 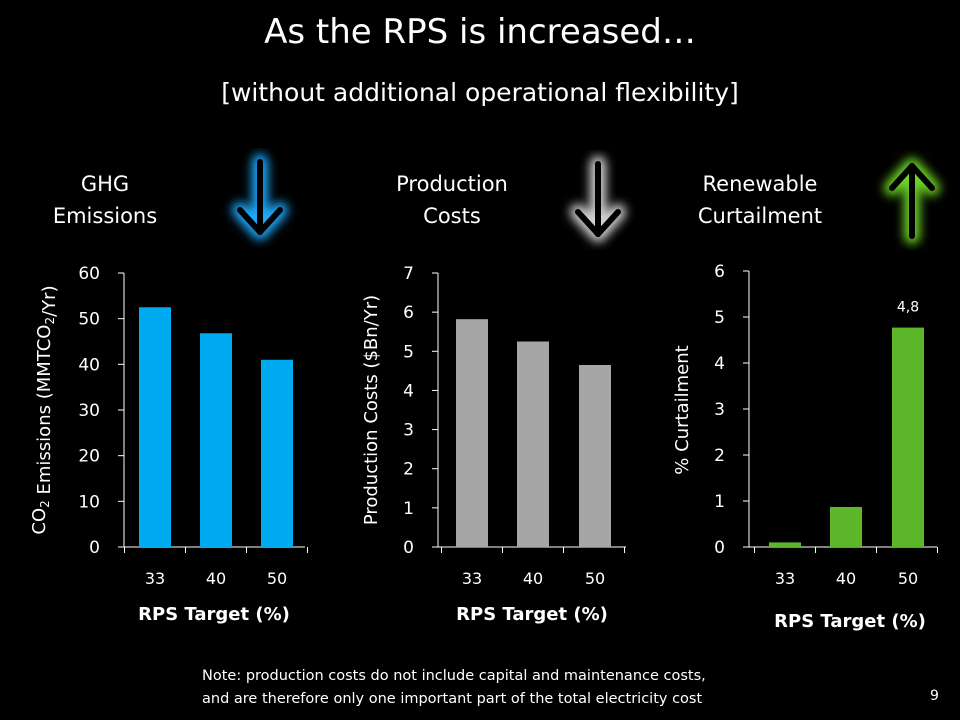 What do you see at coordinates (89, 457) in the screenshot?
I see `y-tick-label: 20` at bounding box center [89, 457].